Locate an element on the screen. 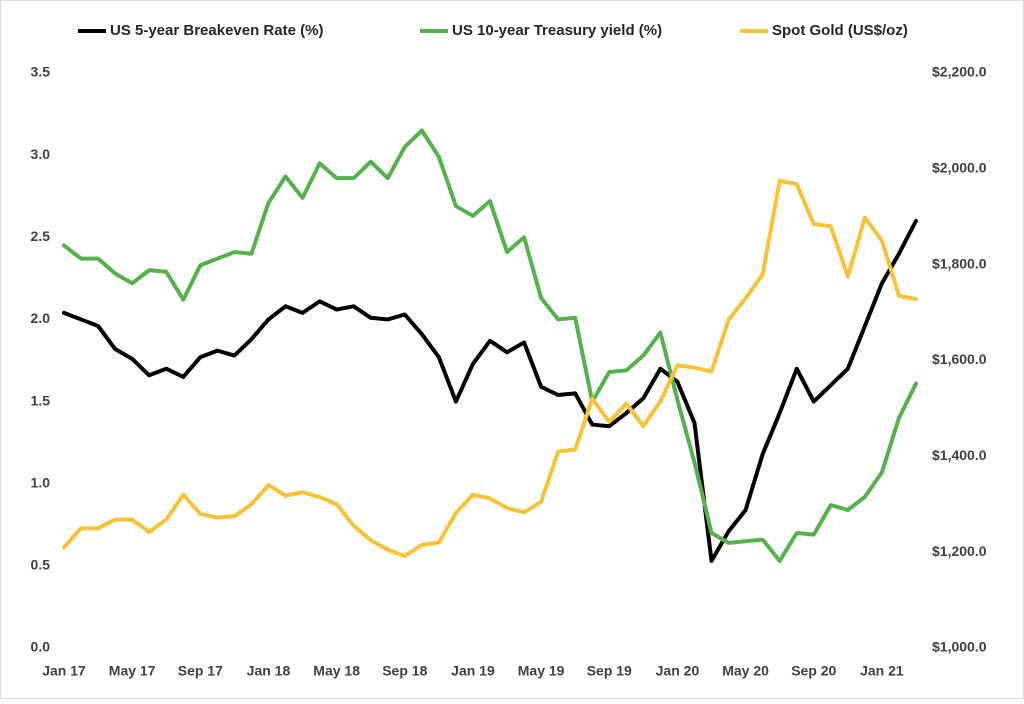 This screenshot has width=1024, height=704. y2-tick-label: $1,600.0 is located at coordinates (959, 359).